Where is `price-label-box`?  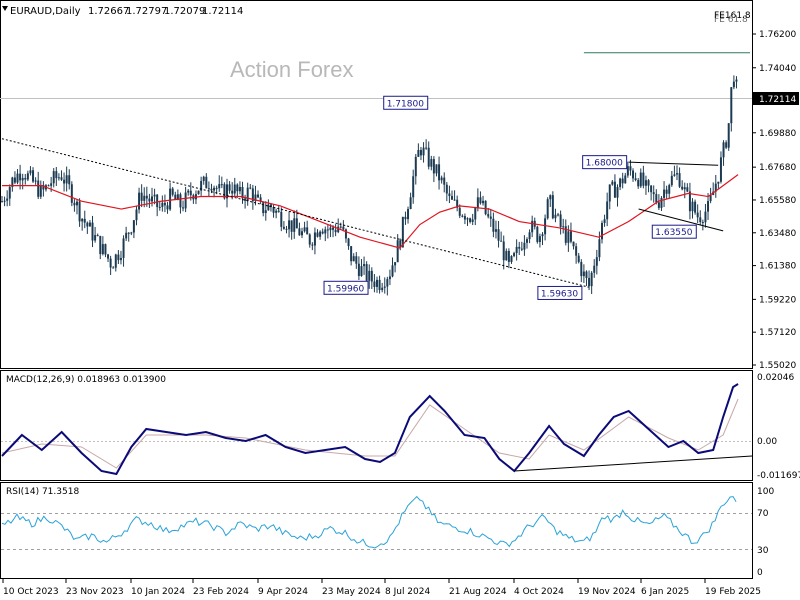 price-label-box is located at coordinates (406, 102).